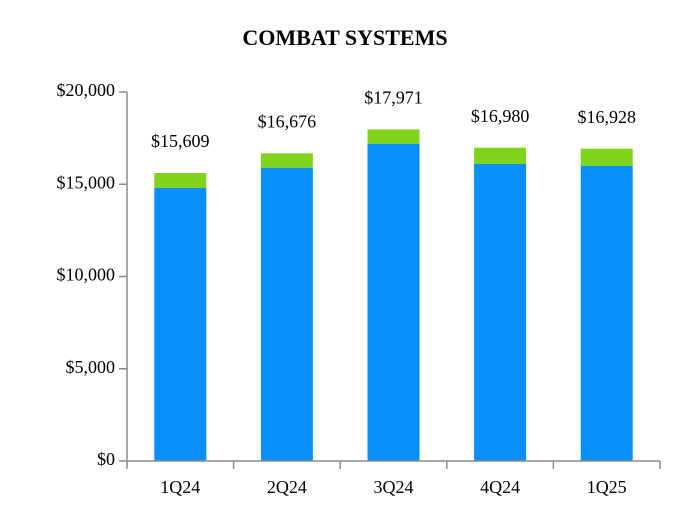  What do you see at coordinates (287, 487) in the screenshot?
I see `x-tick-label: 2Q24` at bounding box center [287, 487].